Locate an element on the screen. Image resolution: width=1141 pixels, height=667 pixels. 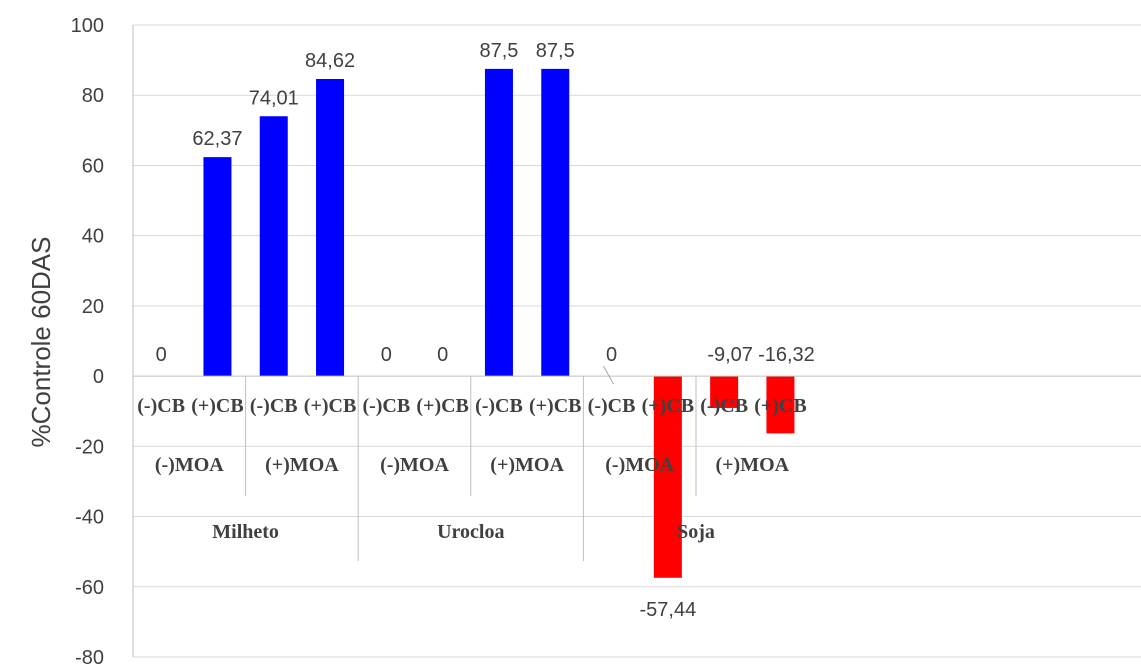
data-label: -57,44 is located at coordinates (667, 610).